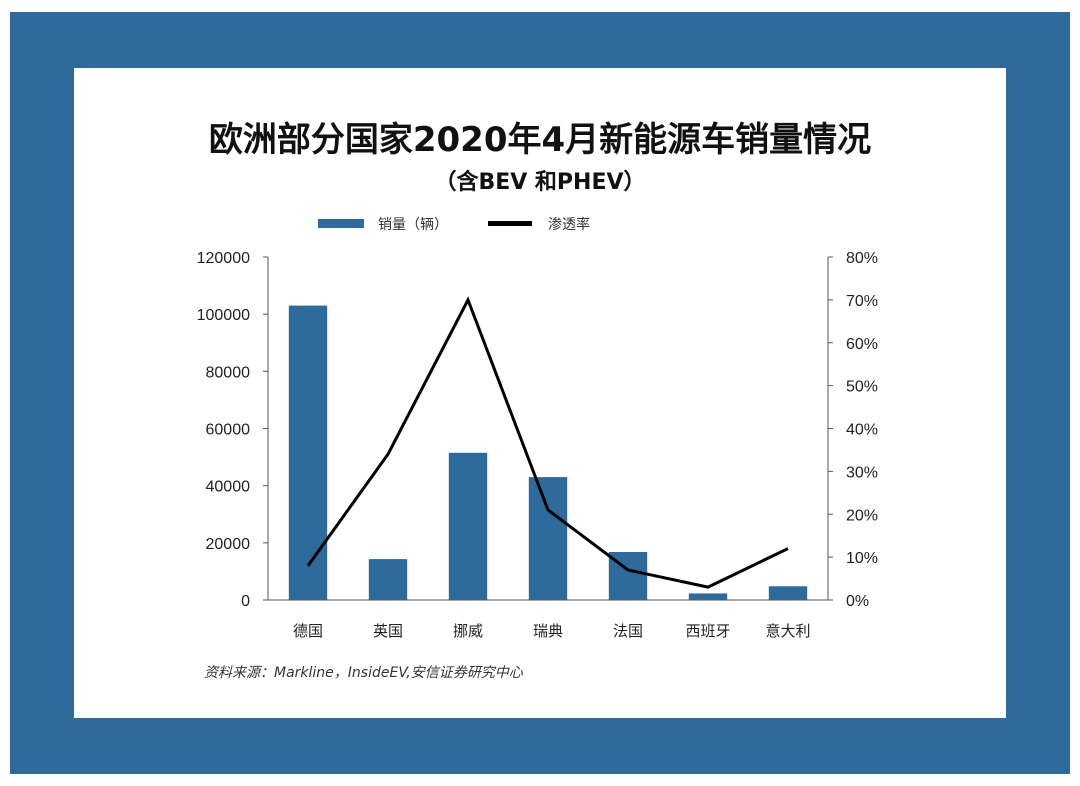 Image resolution: width=1080 pixels, height=786 pixels. Describe the element at coordinates (228, 544) in the screenshot. I see `left-tick-label: 20000` at that location.